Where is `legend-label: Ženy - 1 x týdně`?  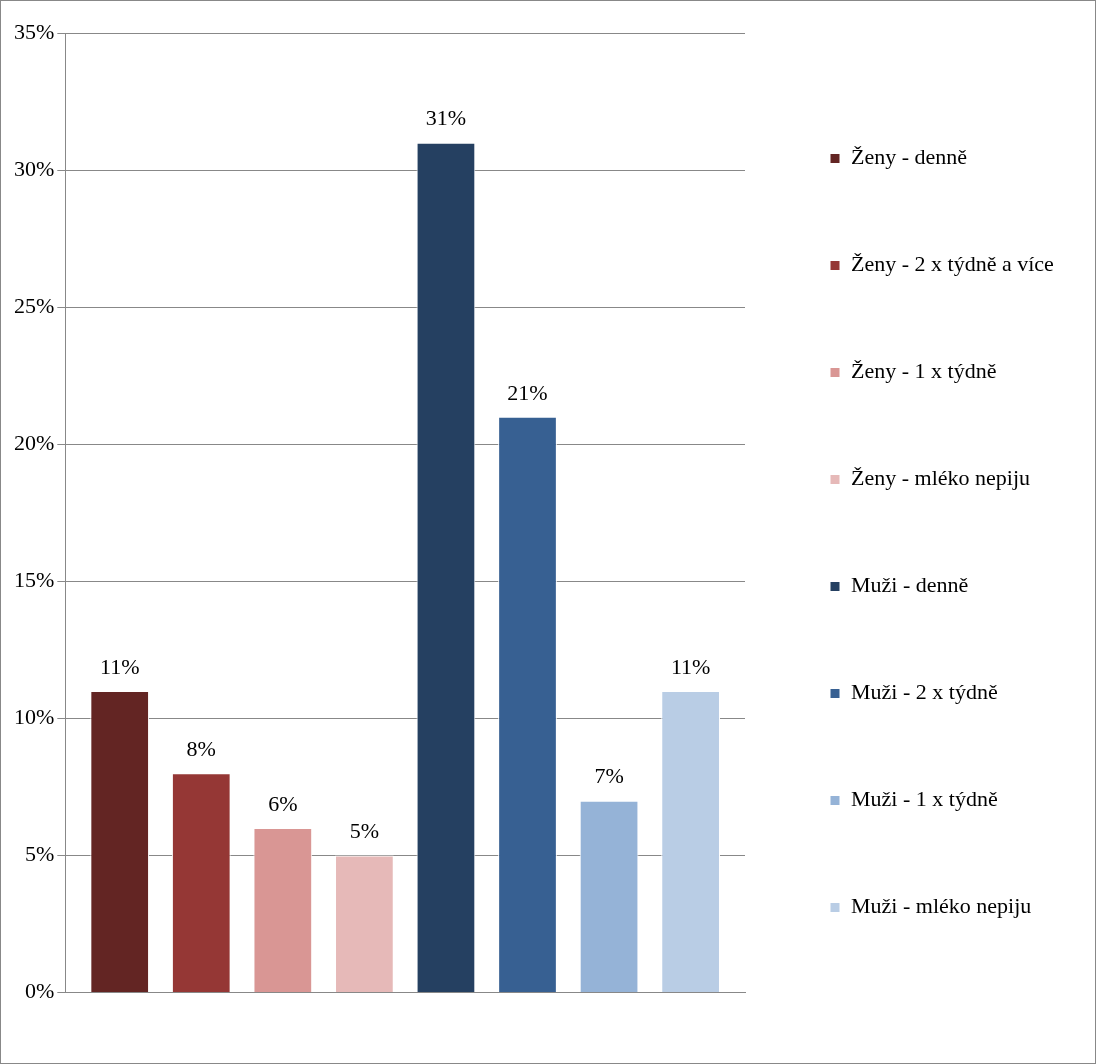 legend-label: Ženy - 1 x týdně is located at coordinates (924, 371).